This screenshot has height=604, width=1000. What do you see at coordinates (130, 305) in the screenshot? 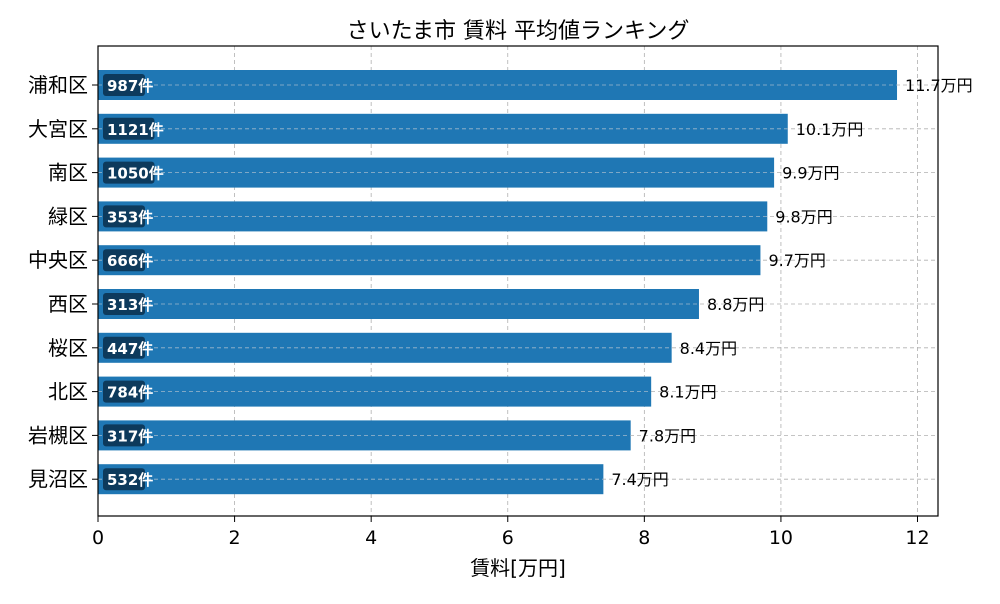
I see `count-label: 313件` at bounding box center [130, 305].